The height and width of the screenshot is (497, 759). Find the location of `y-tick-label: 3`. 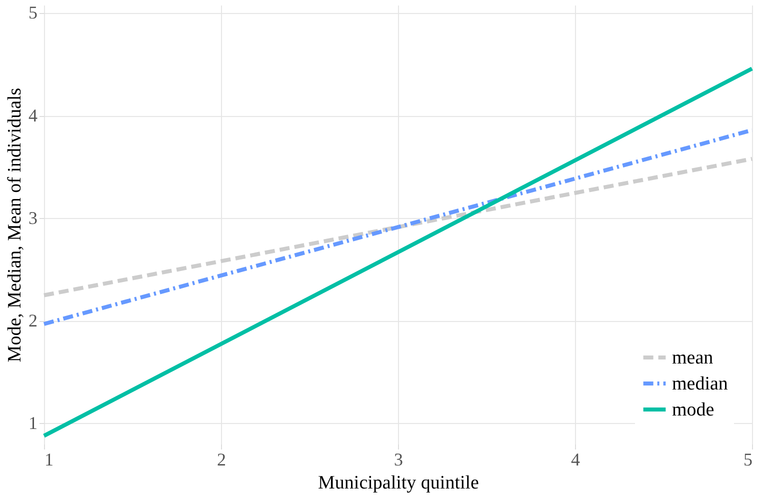

y-tick-label: 3 is located at coordinates (33, 218).